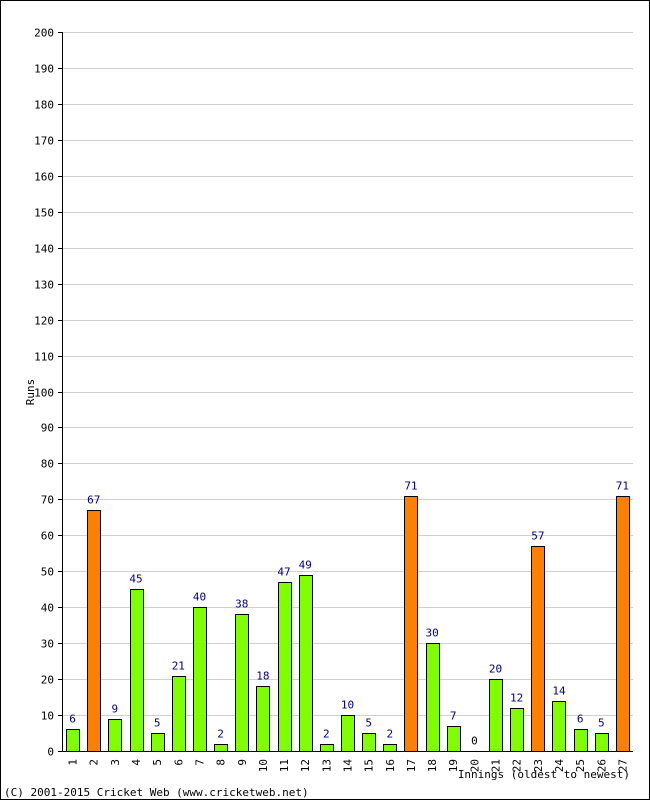  I want to click on y-tick-label: 50, so click(47, 572).